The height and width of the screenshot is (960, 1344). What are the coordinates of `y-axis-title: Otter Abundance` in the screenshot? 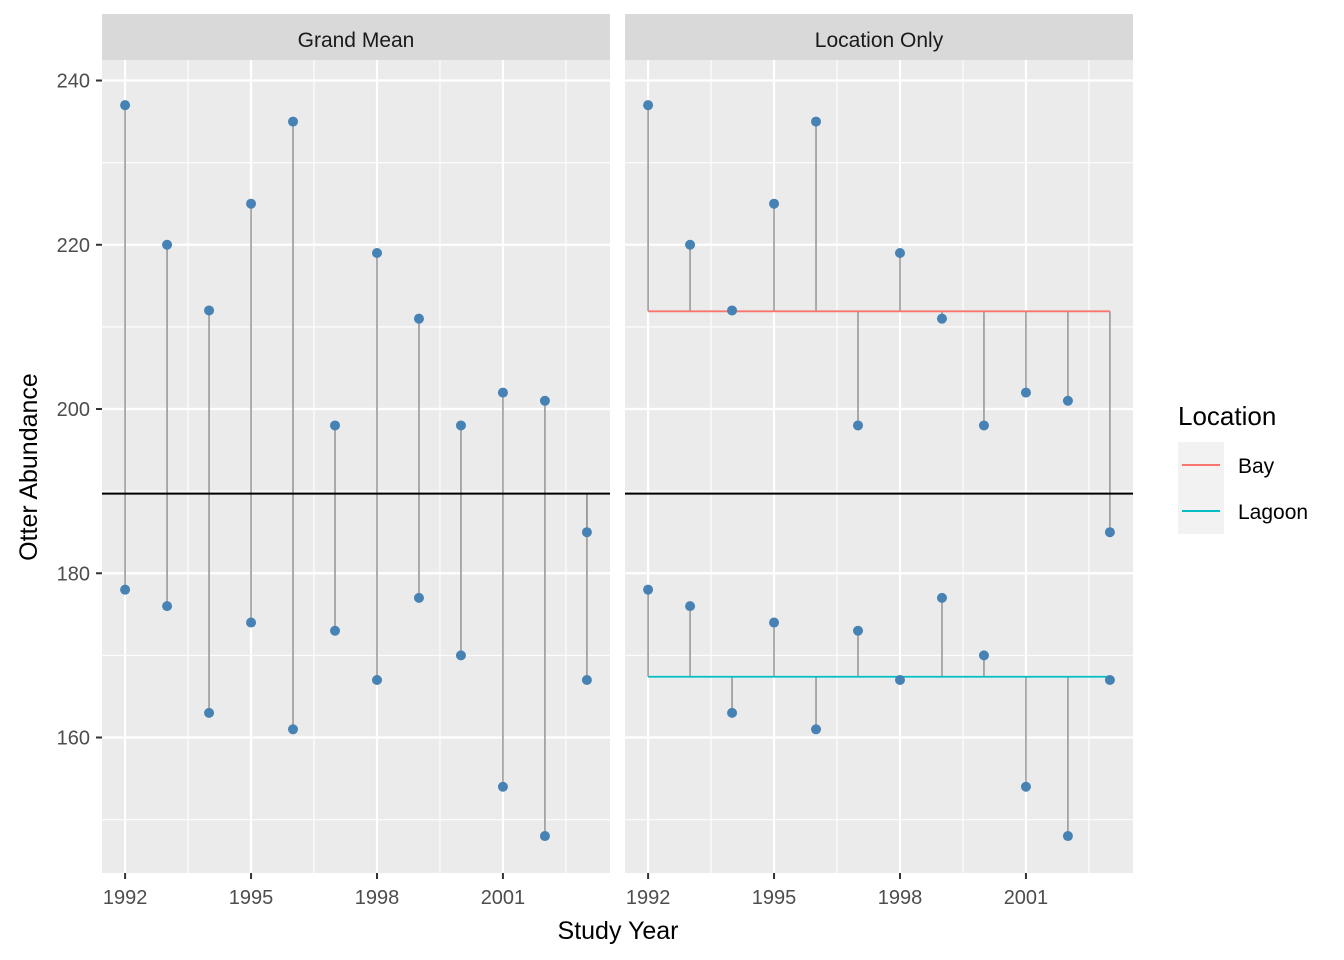 It's located at (29, 467).